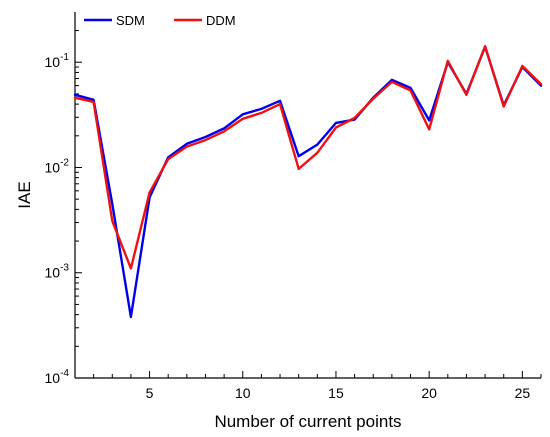 This screenshot has width=550, height=437. What do you see at coordinates (57, 272) in the screenshot?
I see `y-tick-label: 10⁻³` at bounding box center [57, 272].